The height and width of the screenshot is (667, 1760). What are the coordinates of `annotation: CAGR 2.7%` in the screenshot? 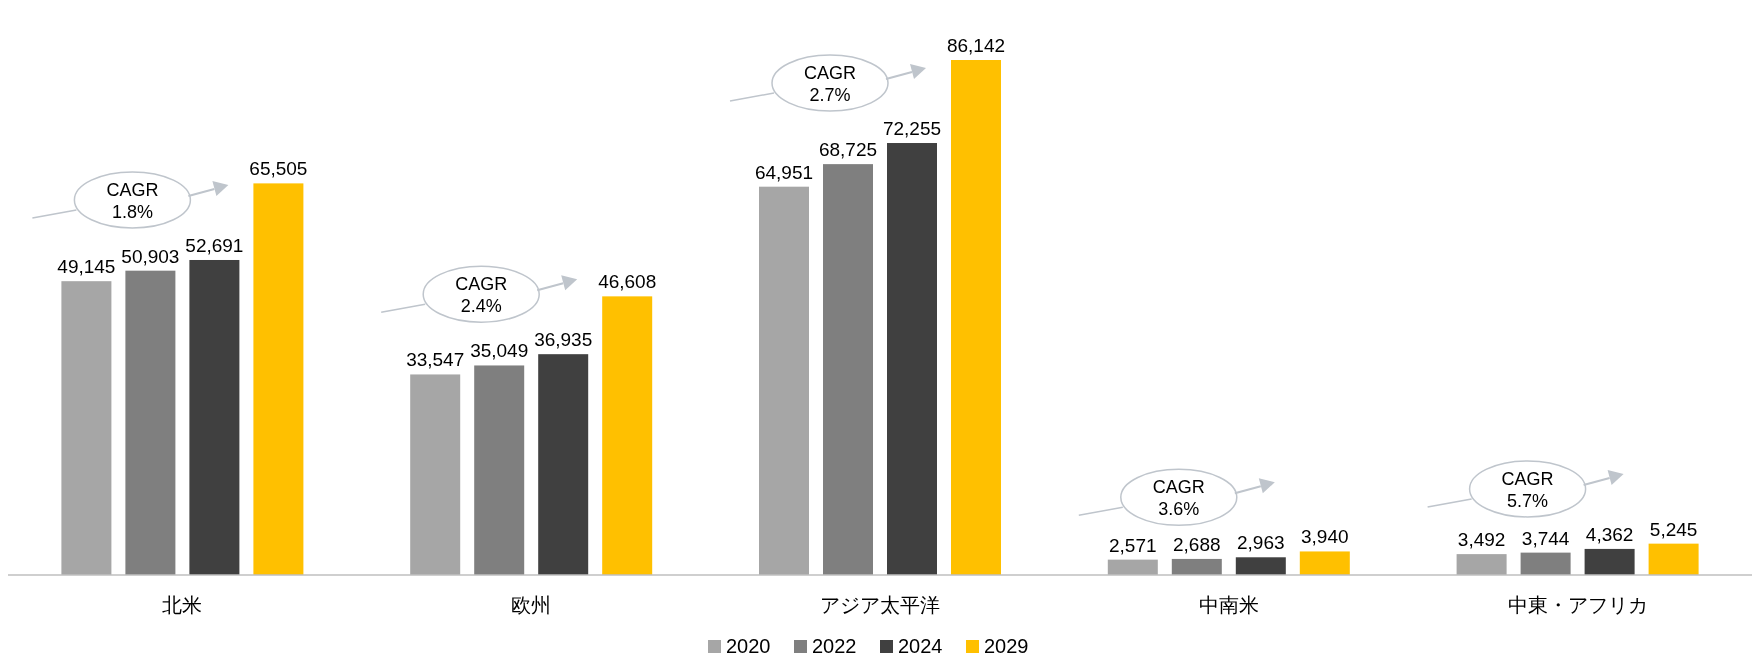 It's located at (830, 84).